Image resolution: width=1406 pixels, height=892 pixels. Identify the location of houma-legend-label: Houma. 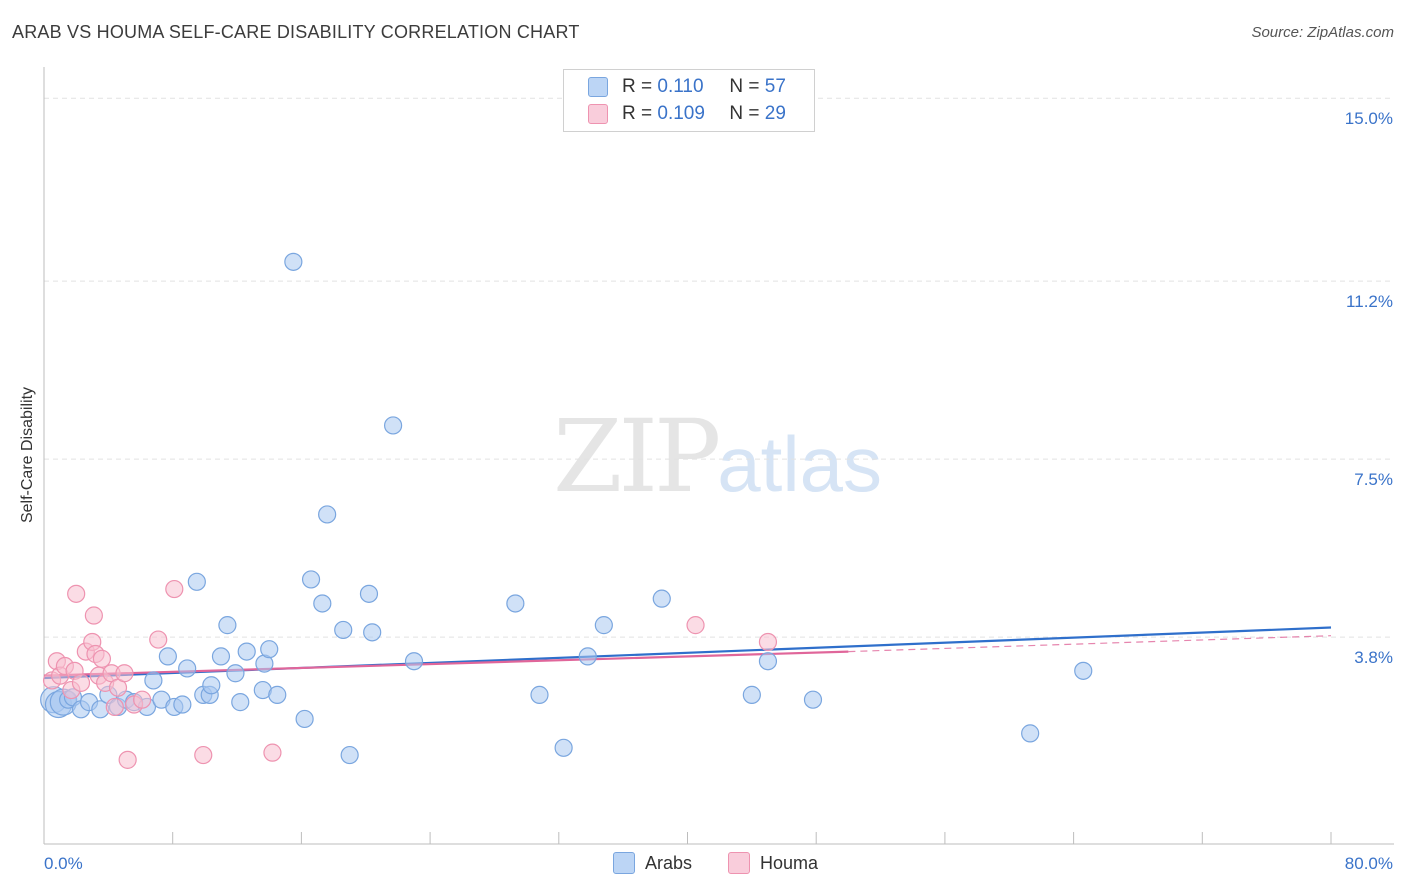
(789, 862).